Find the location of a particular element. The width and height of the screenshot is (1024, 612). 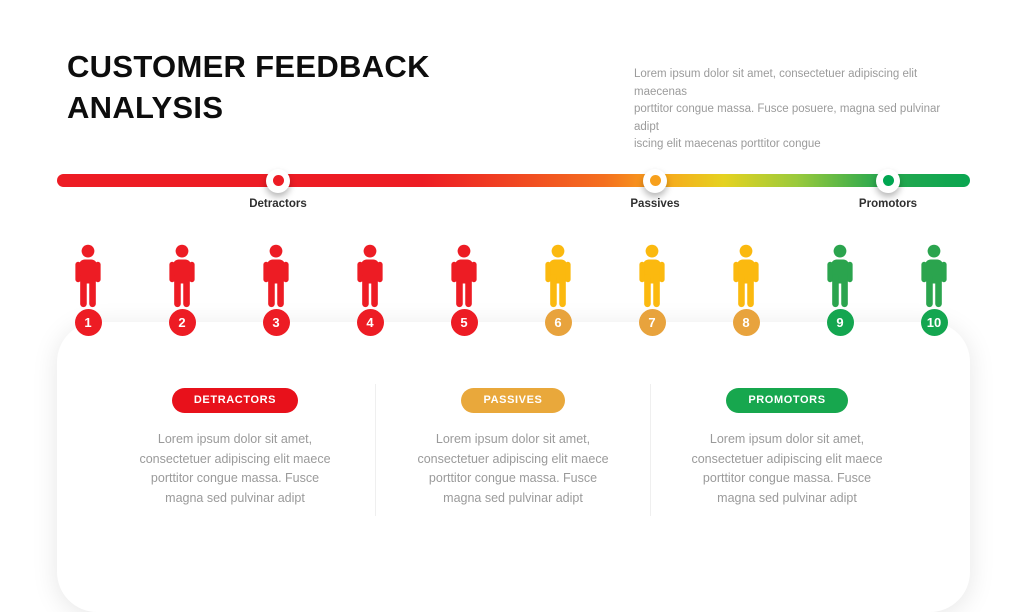

detractors-badge: DETRACTORS is located at coordinates (235, 400).